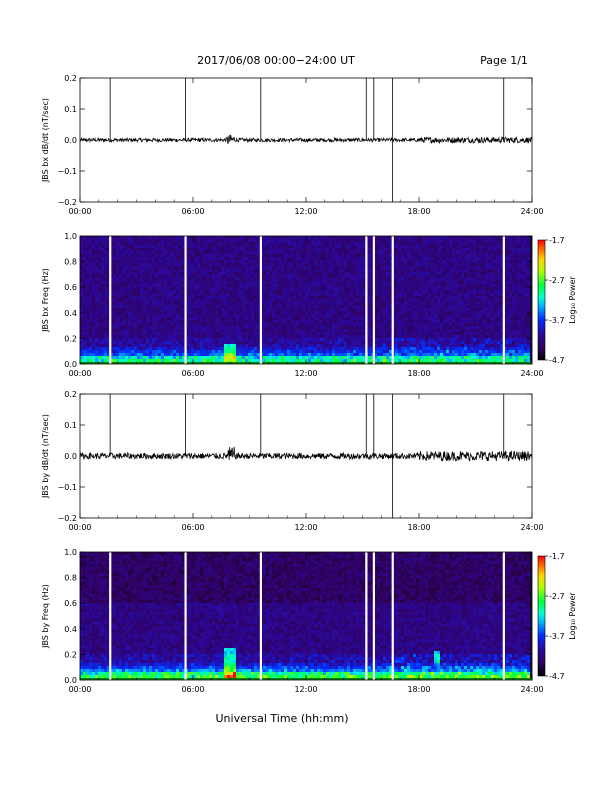 This screenshot has height=792, width=612. I want to click on y-tick-label: 0.0, so click(70, 140).